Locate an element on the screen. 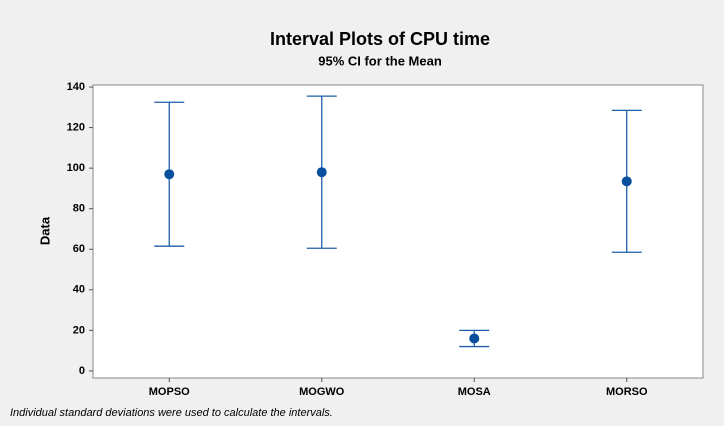  y-tick-label: 0 is located at coordinates (82, 371).